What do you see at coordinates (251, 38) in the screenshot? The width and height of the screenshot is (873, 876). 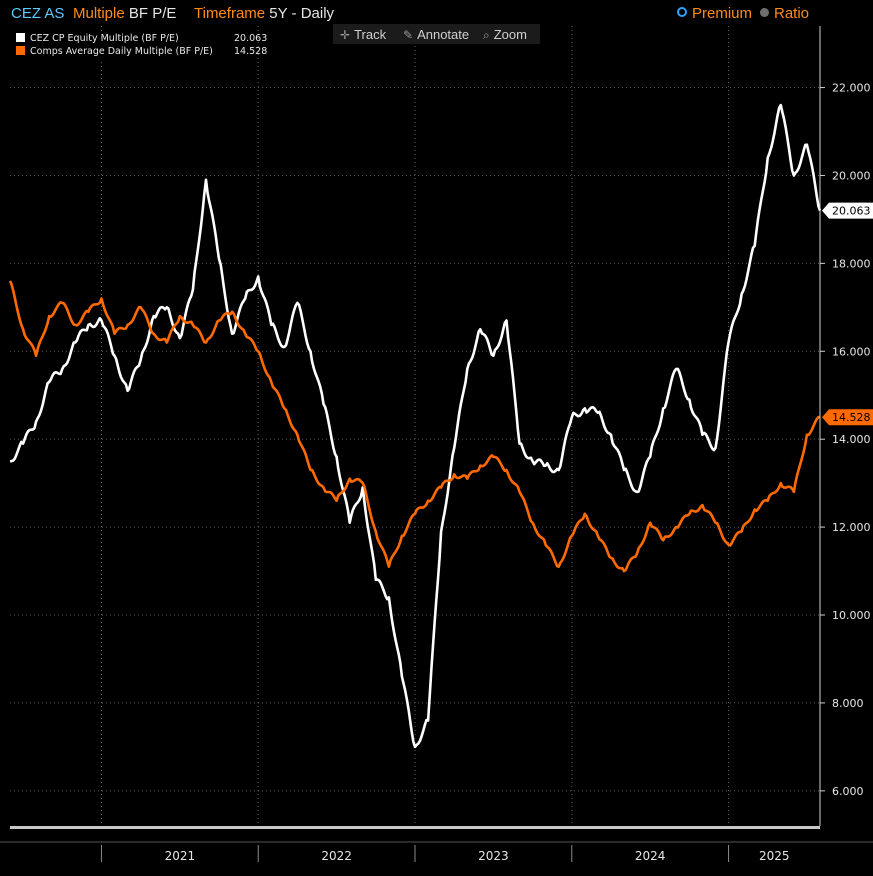 I see `legend-value: 20.063` at bounding box center [251, 38].